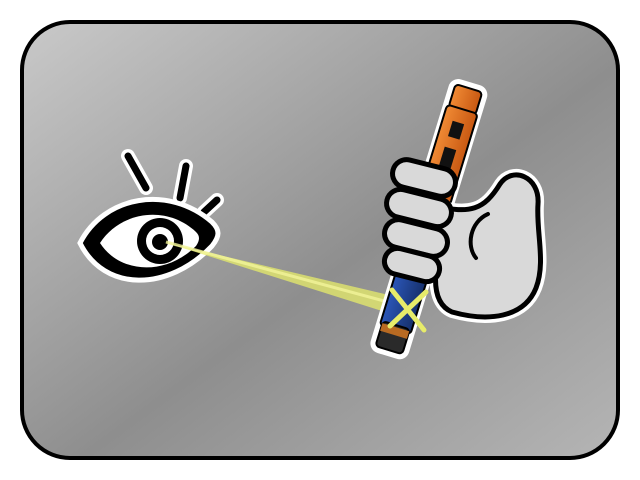 This screenshot has height=480, width=640. I want to click on cross-mark-icon, so click(408, 310).